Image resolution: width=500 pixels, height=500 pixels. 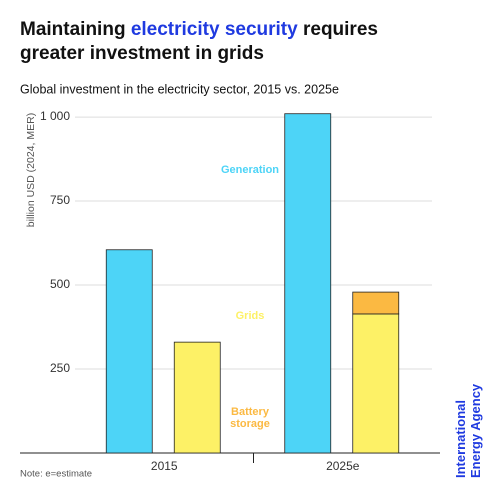 What do you see at coordinates (250, 170) in the screenshot?
I see `series-label: Generation` at bounding box center [250, 170].